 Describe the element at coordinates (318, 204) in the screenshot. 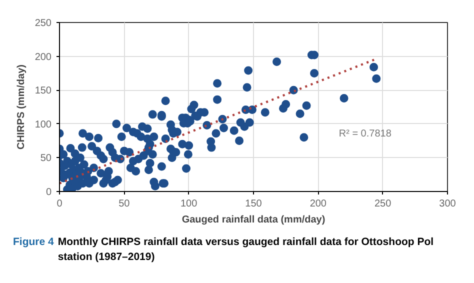

I see `x-tick-label: 200` at that location.